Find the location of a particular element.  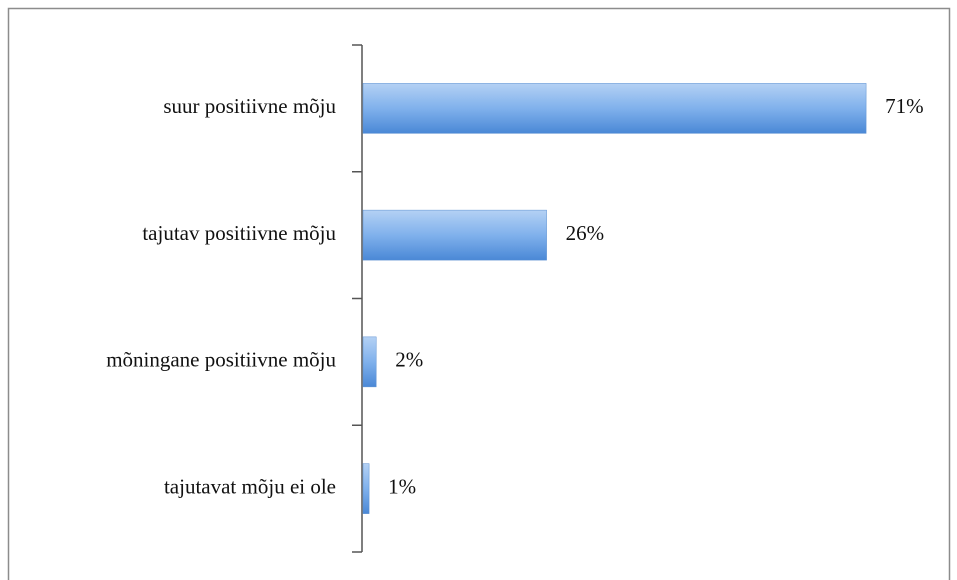

category-label: tajutav positiivne mõju is located at coordinates (239, 233).